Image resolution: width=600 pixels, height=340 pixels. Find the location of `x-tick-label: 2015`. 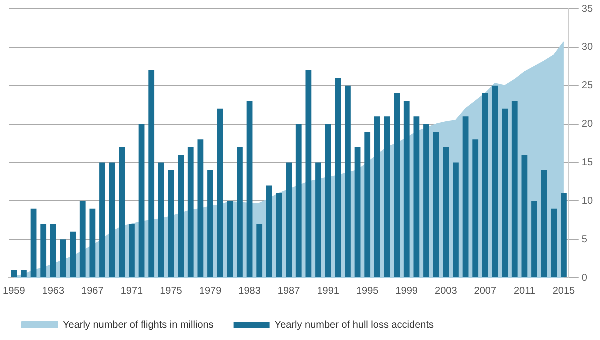

x-tick-label: 2015 is located at coordinates (564, 291).